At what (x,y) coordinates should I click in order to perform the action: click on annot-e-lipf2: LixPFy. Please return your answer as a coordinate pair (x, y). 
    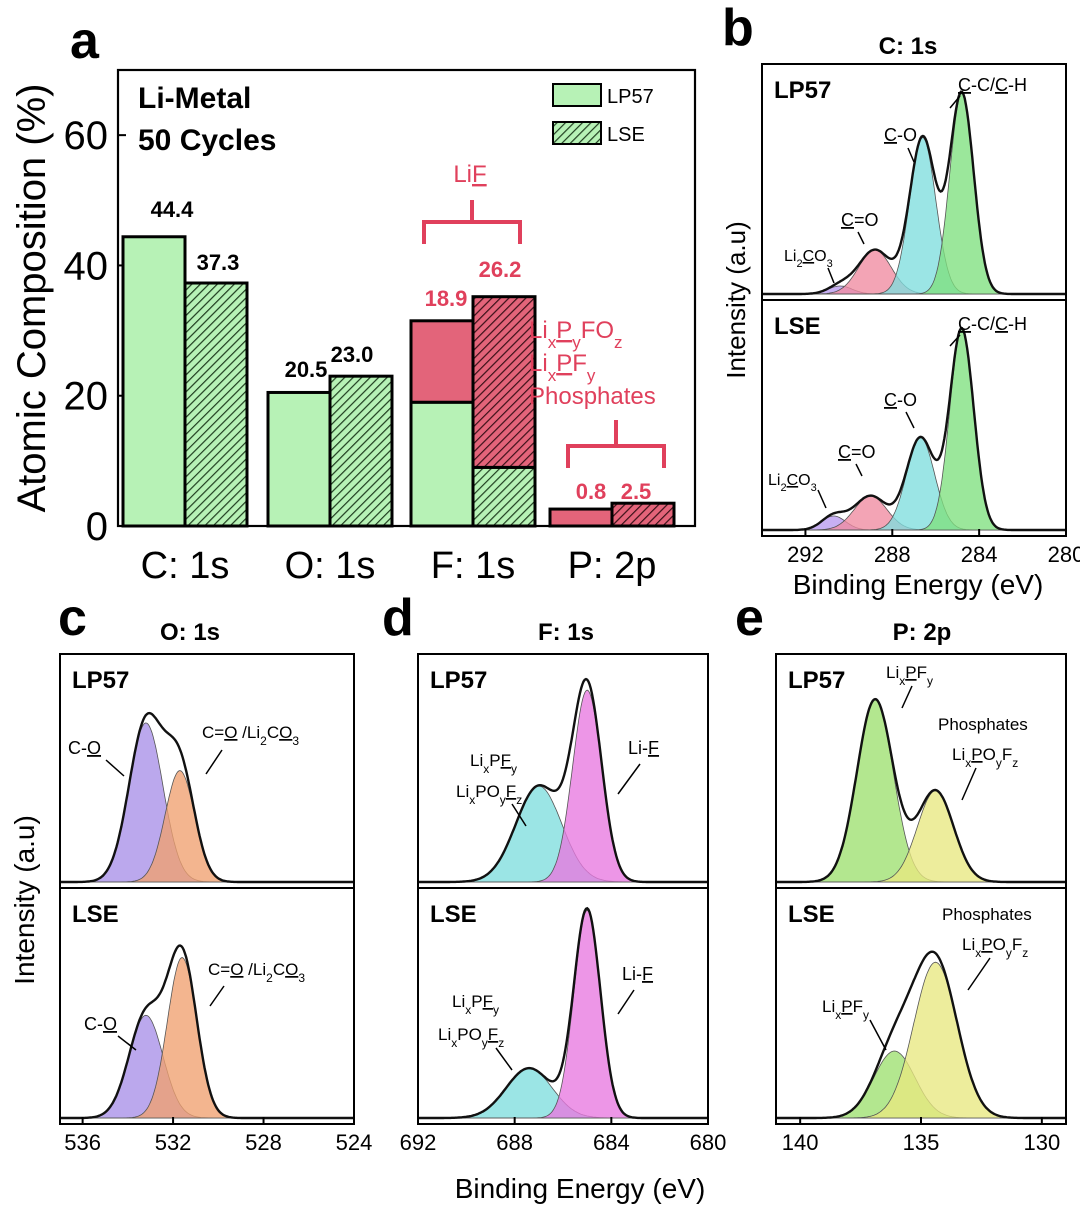
    Looking at the image, I should click on (845, 1009).